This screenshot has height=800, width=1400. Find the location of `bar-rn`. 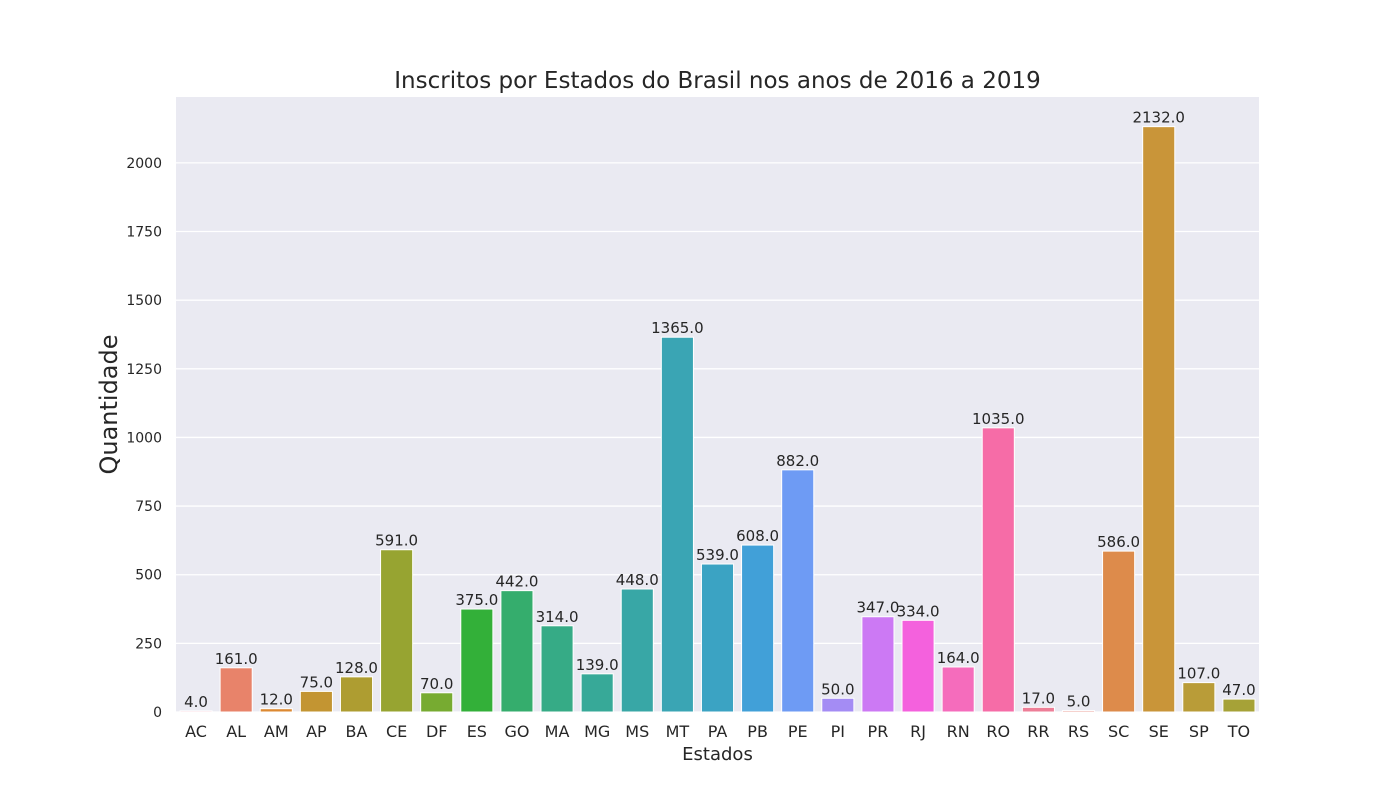

bar-rn is located at coordinates (958, 689).